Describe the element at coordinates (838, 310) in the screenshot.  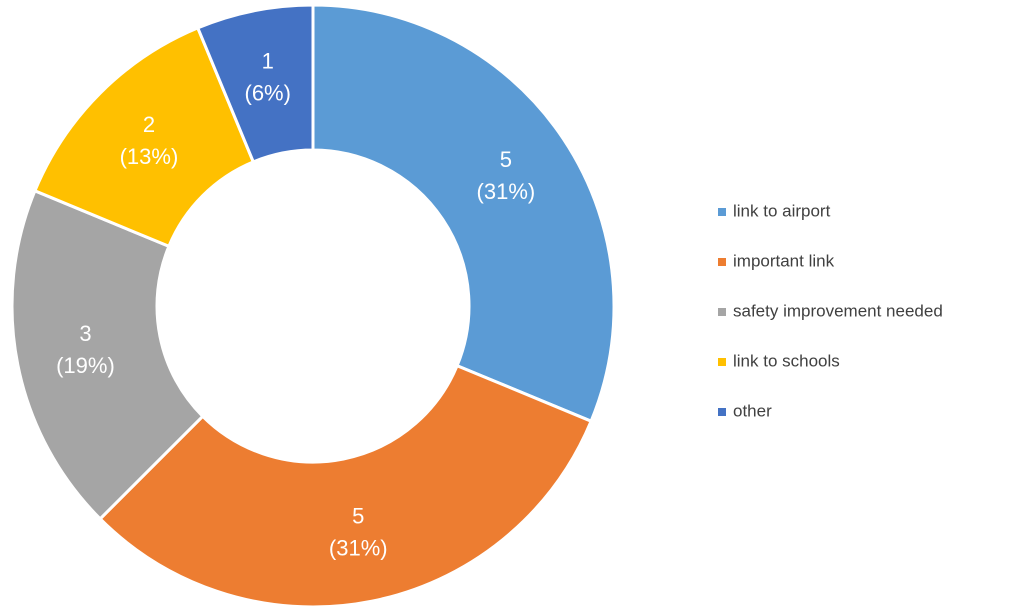
I see `legend-label: safety improvement needed` at that location.